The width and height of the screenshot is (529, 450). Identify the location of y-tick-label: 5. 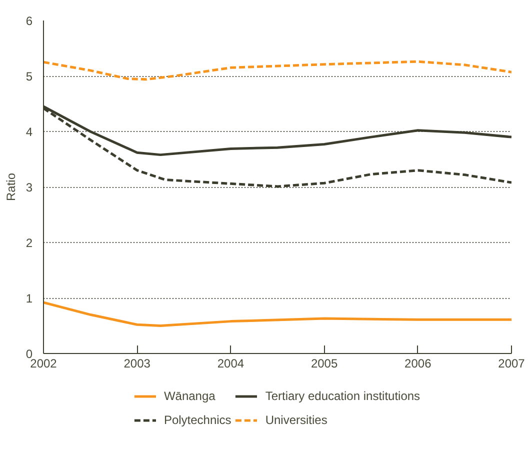
(29, 77).